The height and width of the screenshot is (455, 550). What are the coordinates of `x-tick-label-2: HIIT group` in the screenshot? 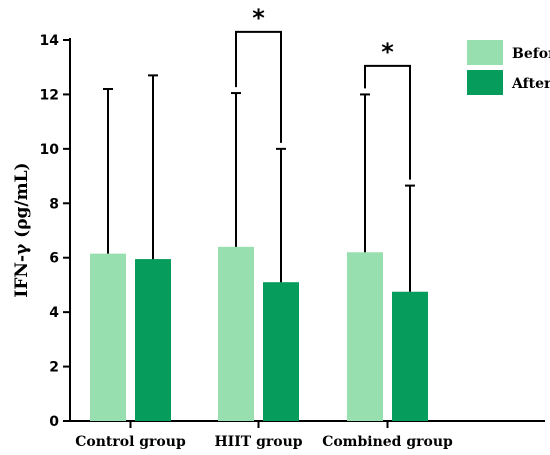 It's located at (258, 442).